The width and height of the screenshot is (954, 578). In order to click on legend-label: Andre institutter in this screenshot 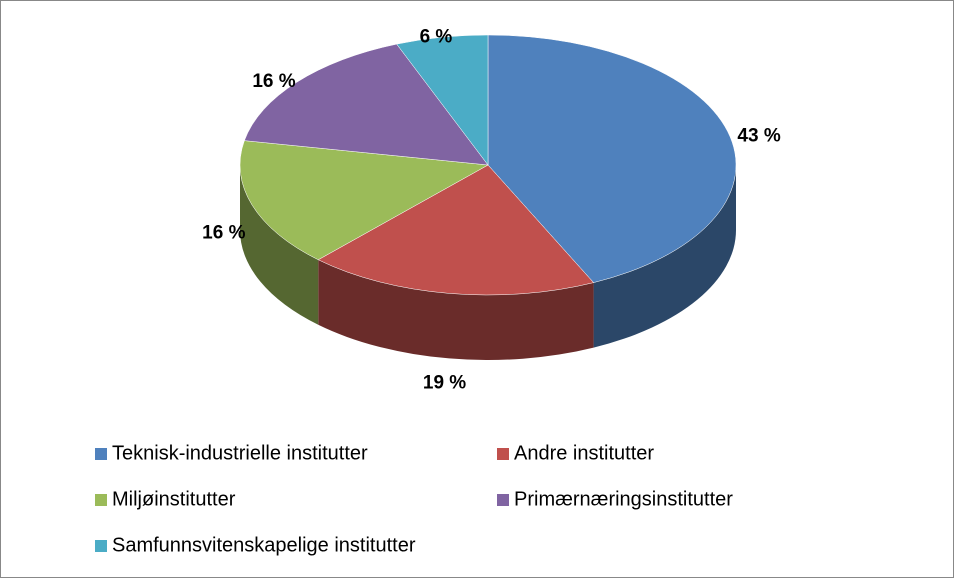, I will do `click(584, 453)`.